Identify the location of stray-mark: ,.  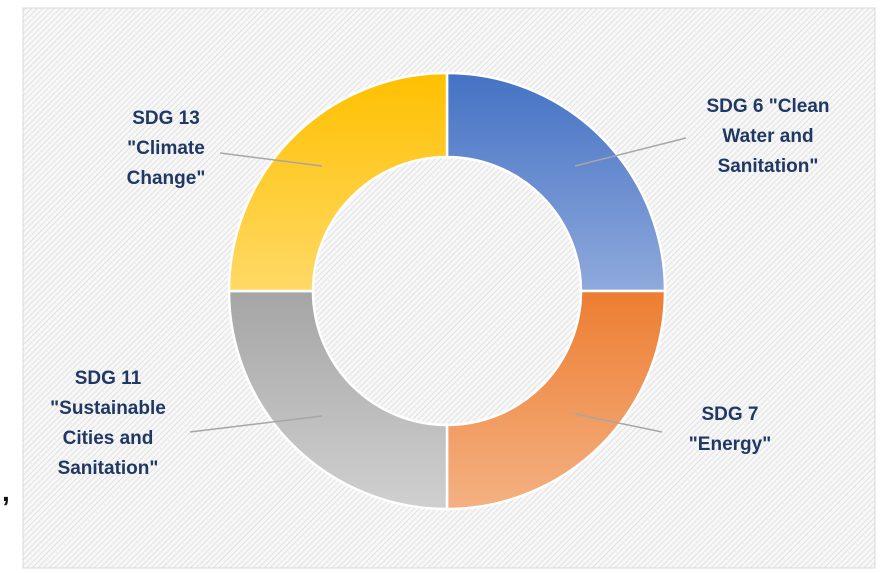
(6, 491).